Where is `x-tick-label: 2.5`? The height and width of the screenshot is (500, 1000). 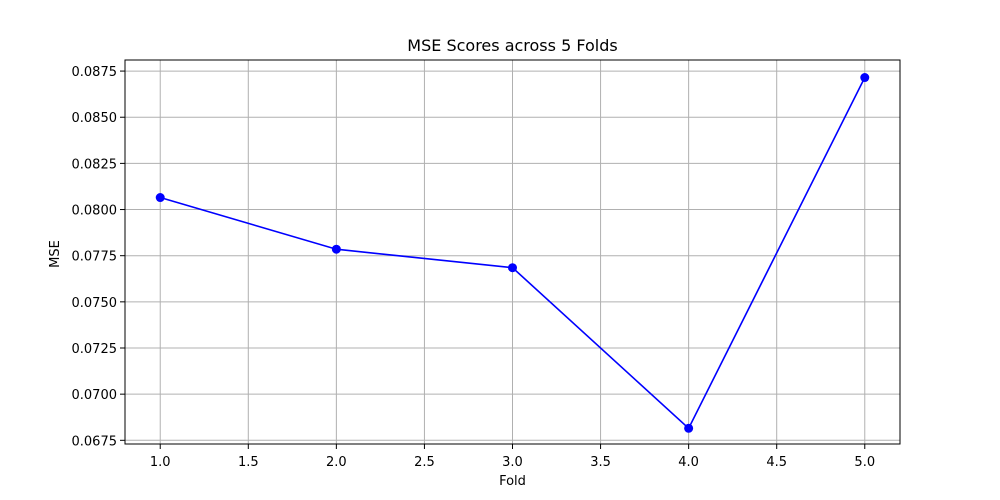 x-tick-label: 2.5 is located at coordinates (424, 462).